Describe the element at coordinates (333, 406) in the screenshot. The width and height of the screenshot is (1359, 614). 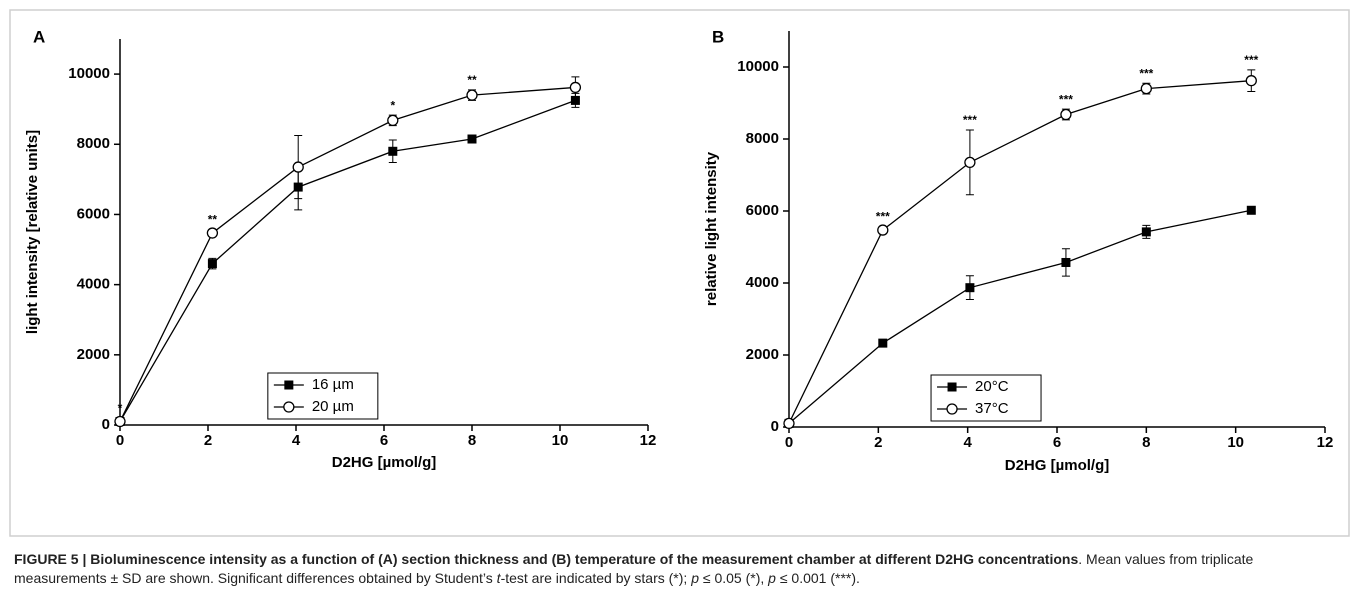
I see `legend-label: 20 µm` at that location.